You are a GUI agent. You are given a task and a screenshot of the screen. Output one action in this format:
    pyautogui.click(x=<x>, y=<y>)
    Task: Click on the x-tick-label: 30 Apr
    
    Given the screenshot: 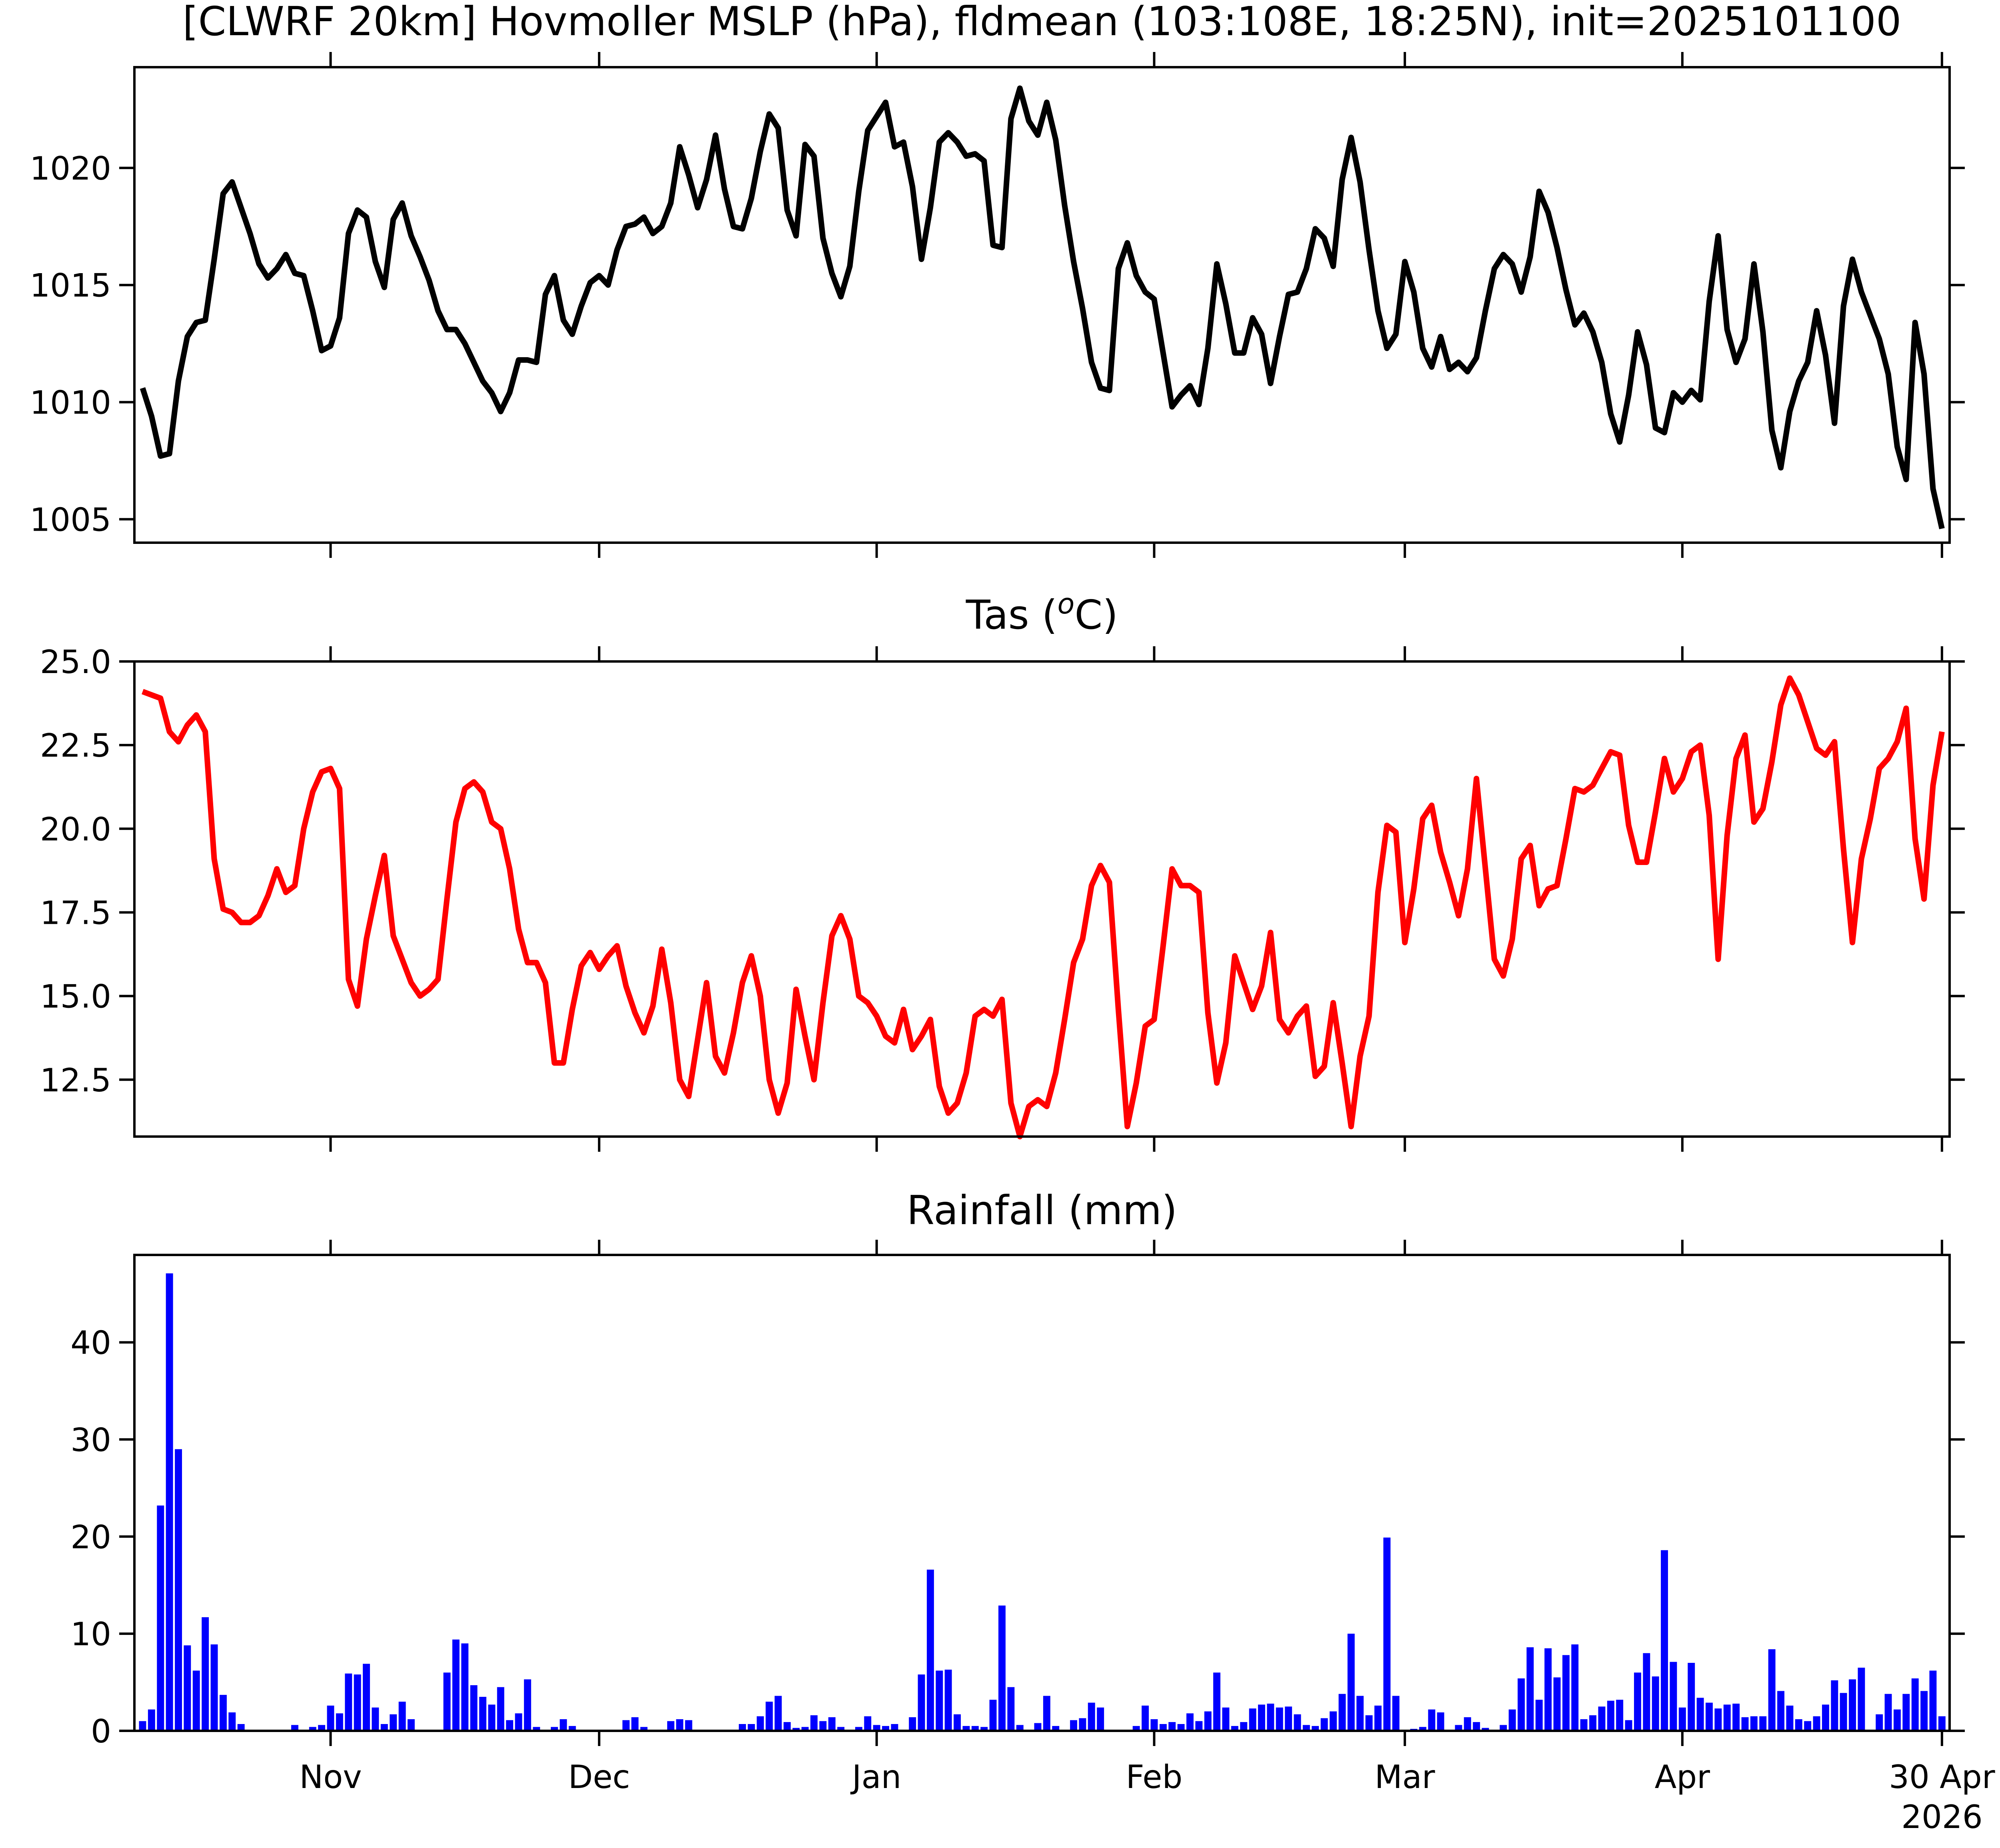 What is the action you would take?
    pyautogui.click(x=1942, y=1777)
    